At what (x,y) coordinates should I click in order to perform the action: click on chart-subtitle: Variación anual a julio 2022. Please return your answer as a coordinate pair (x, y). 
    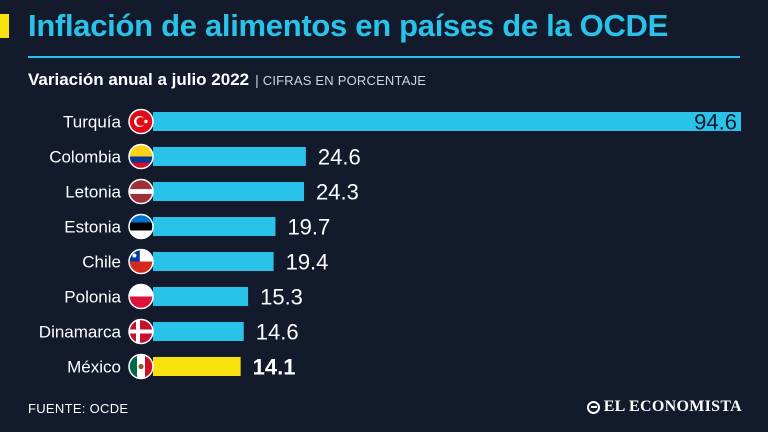
    Looking at the image, I should click on (139, 79).